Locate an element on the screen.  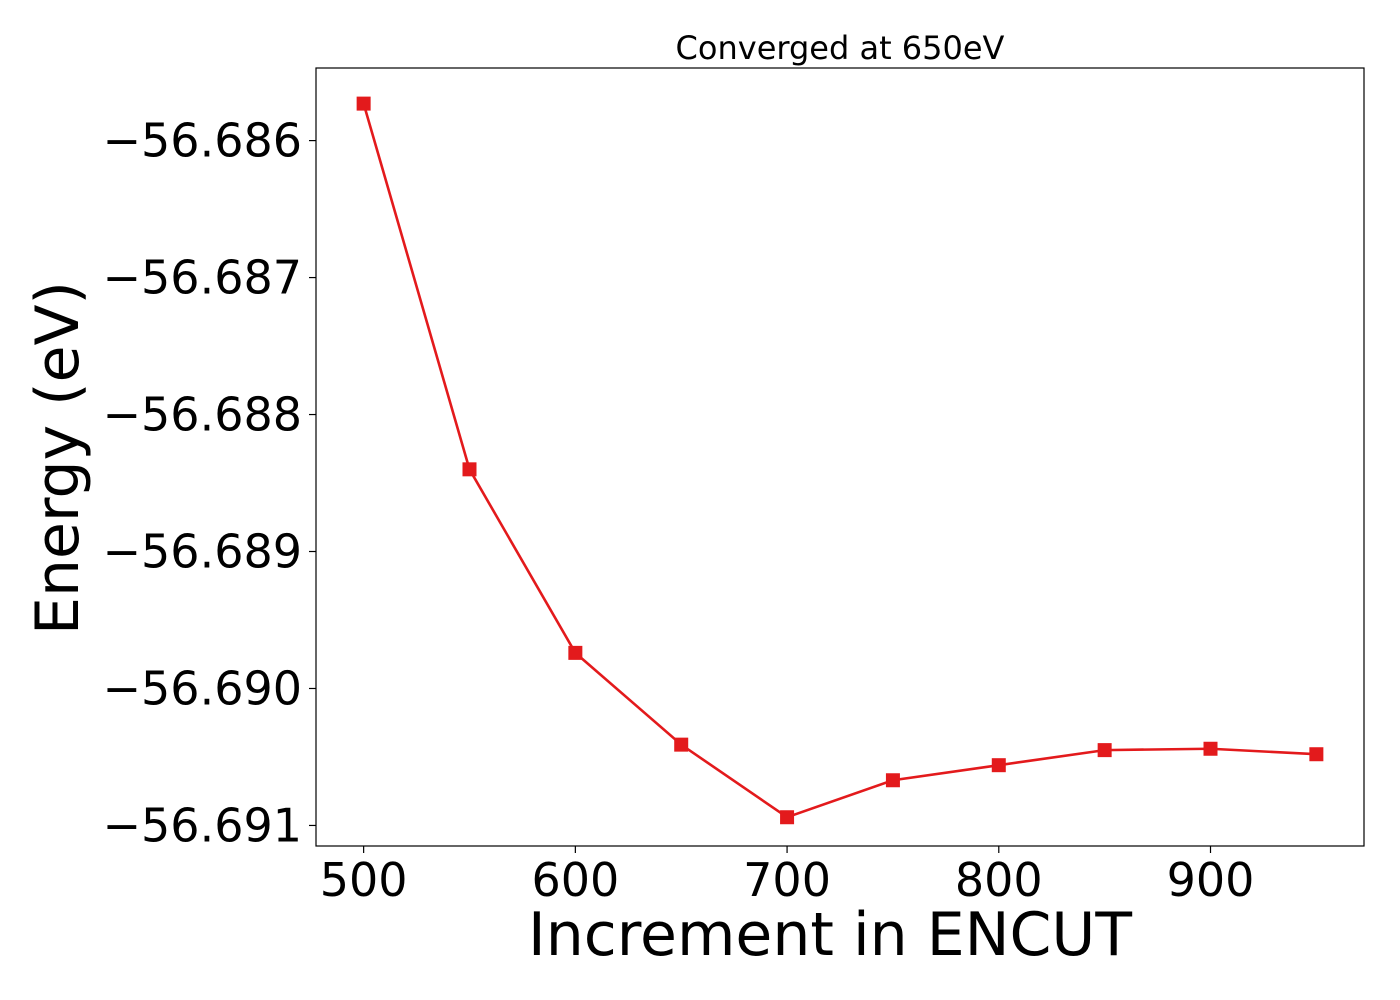
y-tick-label-1: −56.687 is located at coordinates (203, 278).